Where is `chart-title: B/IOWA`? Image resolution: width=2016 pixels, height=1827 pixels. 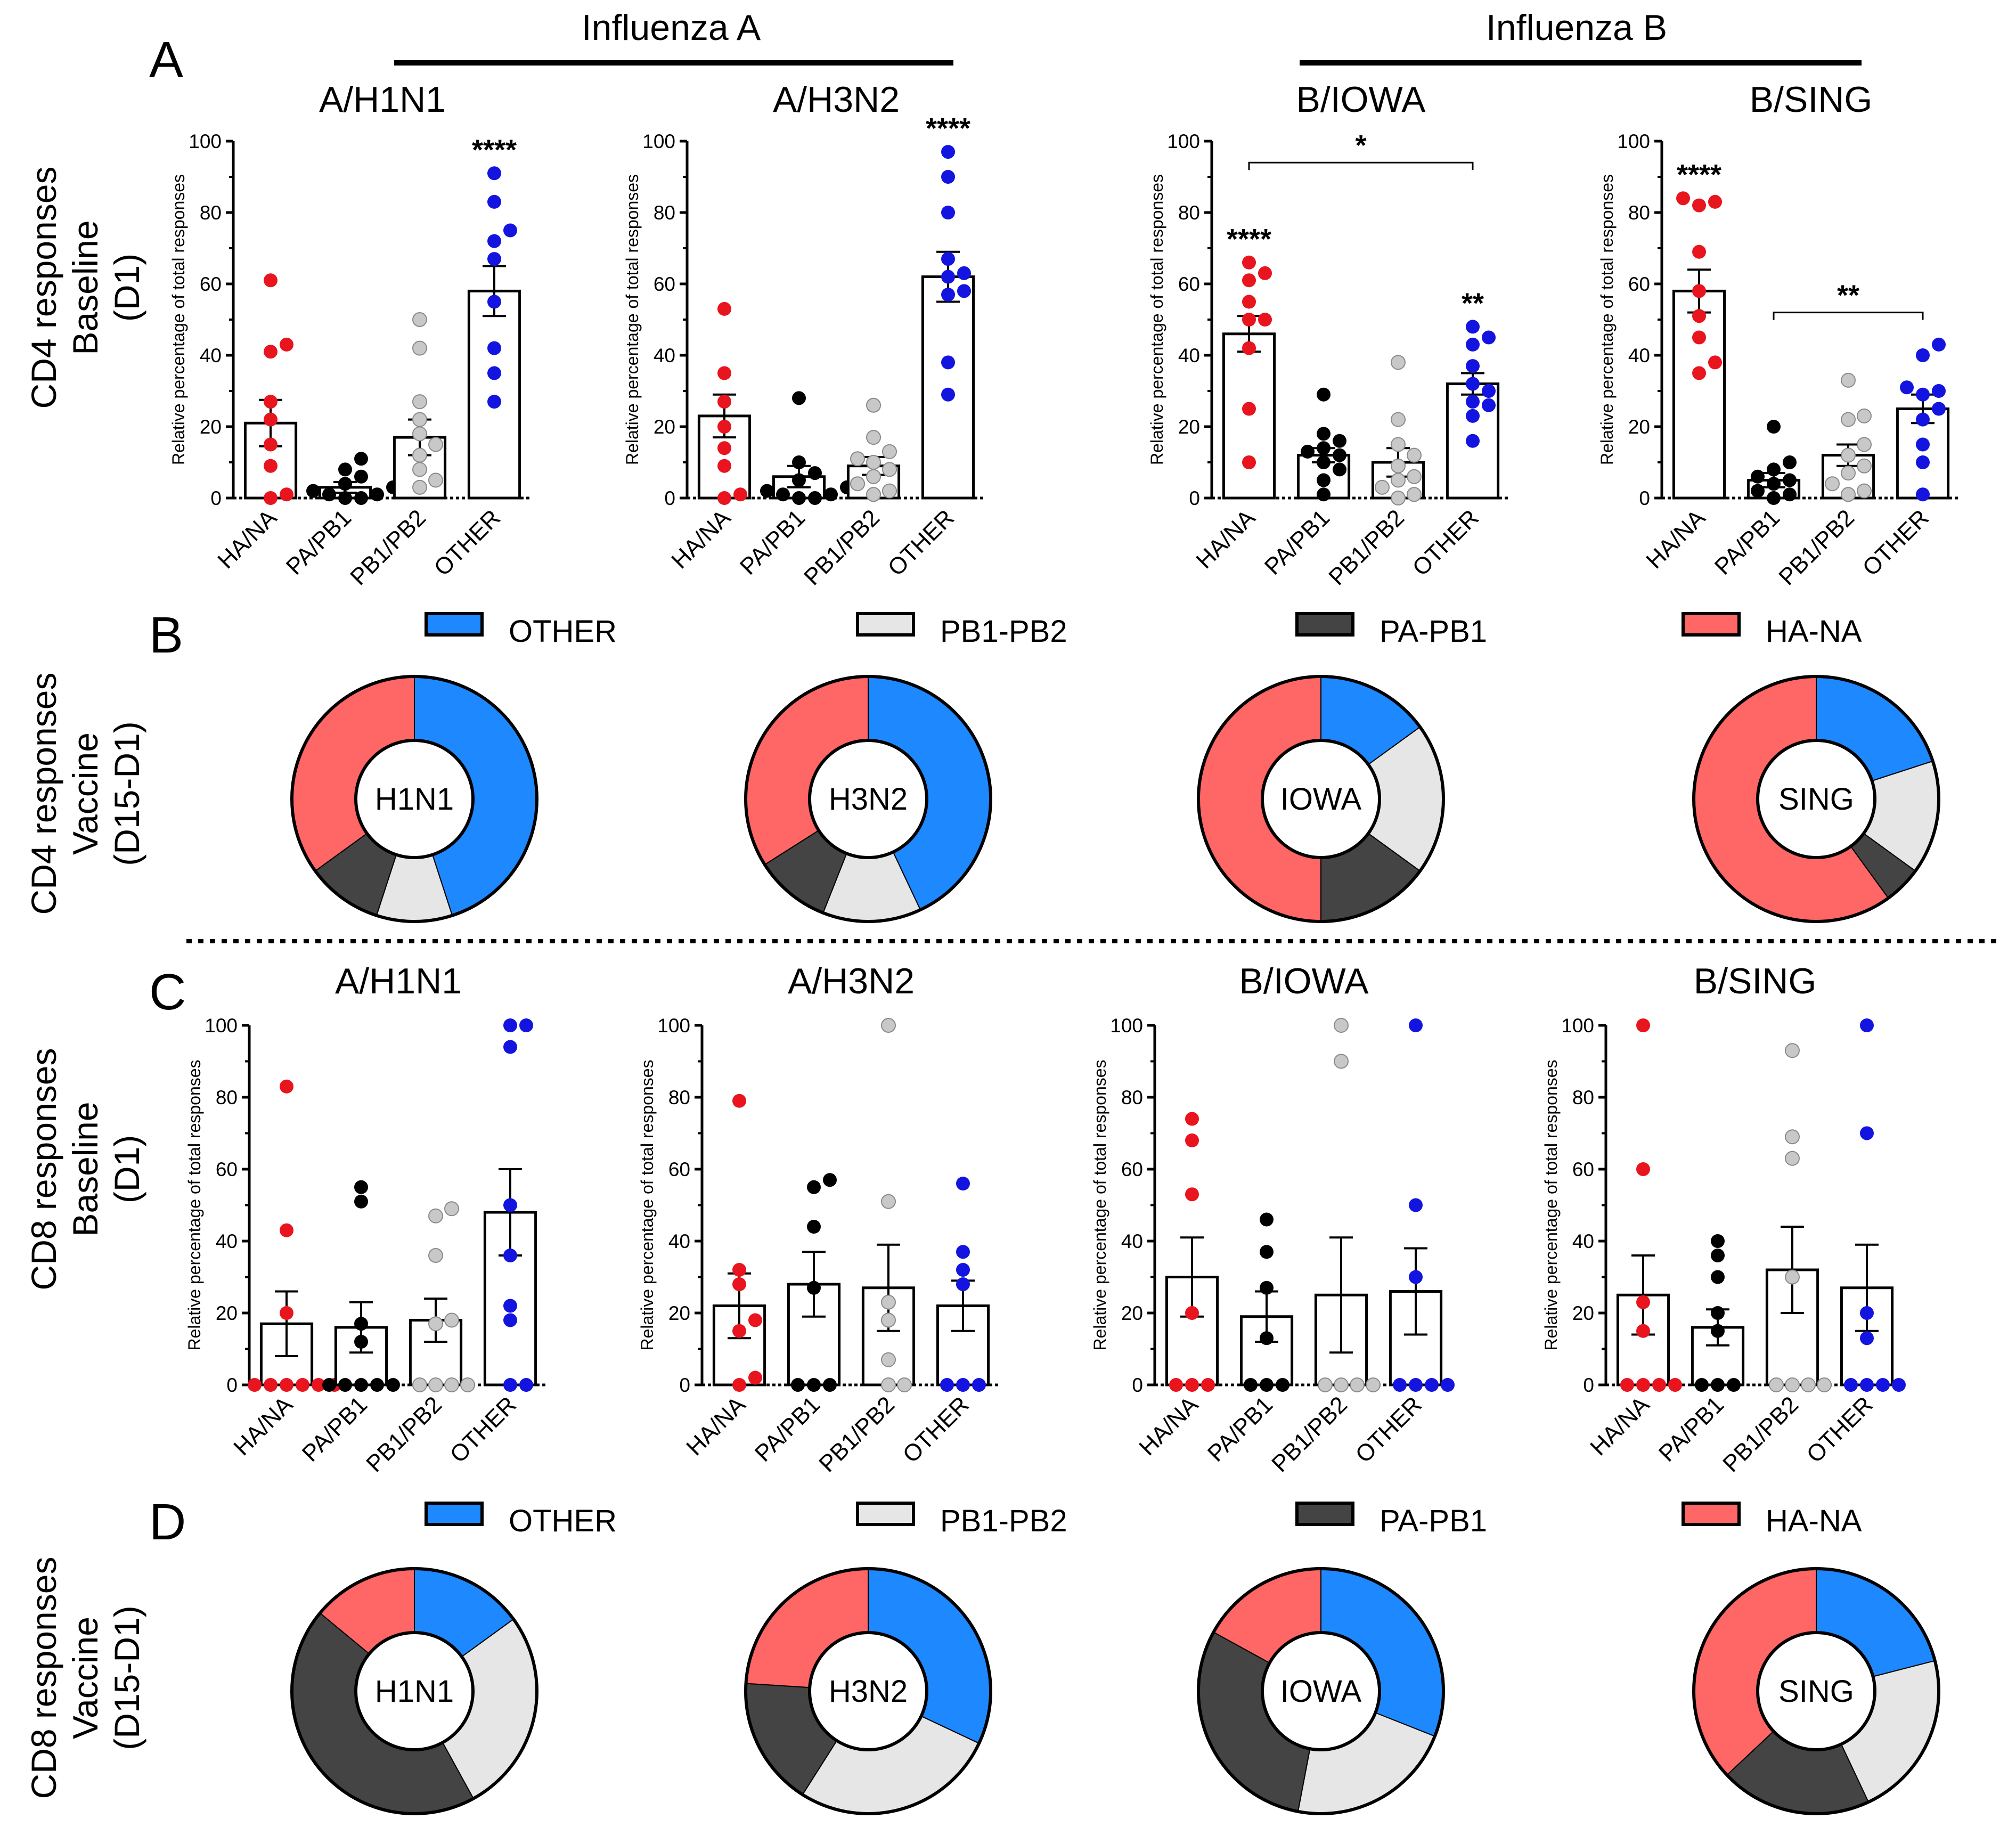 chart-title: B/IOWA is located at coordinates (1361, 99).